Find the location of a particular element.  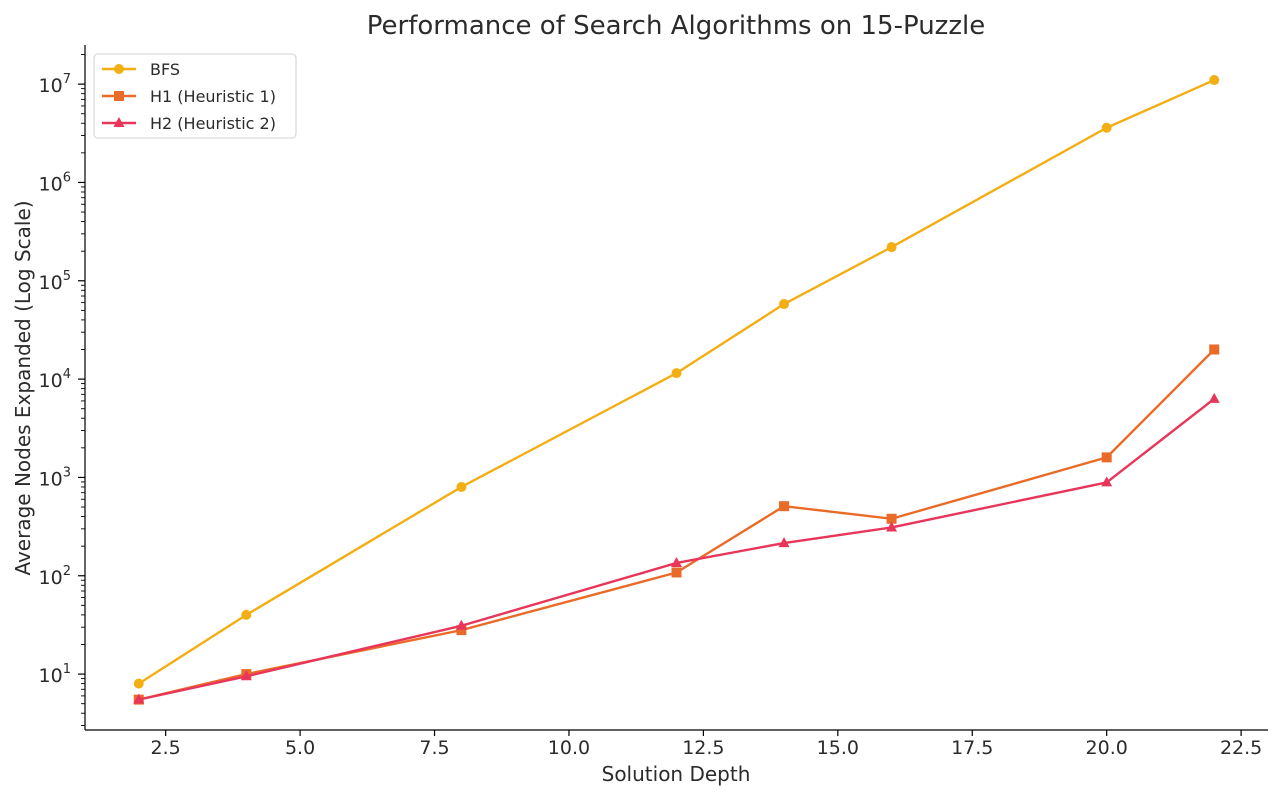

x-tick-label: 5.0 is located at coordinates (300, 748).